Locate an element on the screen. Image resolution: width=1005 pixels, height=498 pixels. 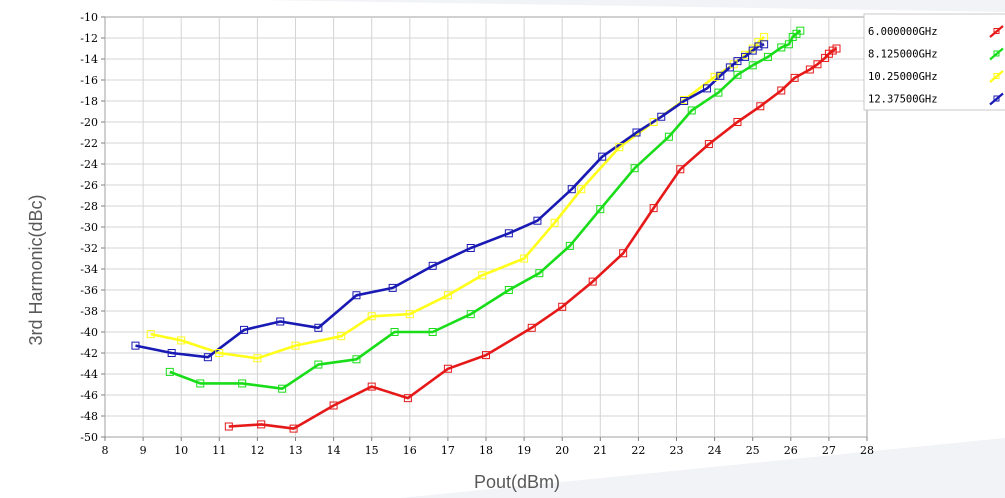
x-tick-label: 16 is located at coordinates (410, 450).